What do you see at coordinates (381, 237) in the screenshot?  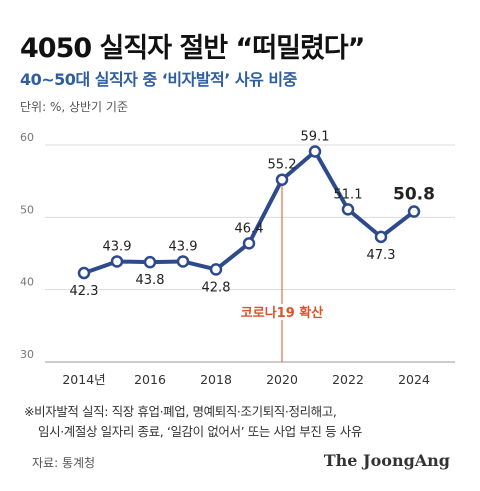 I see `data-point-2023` at bounding box center [381, 237].